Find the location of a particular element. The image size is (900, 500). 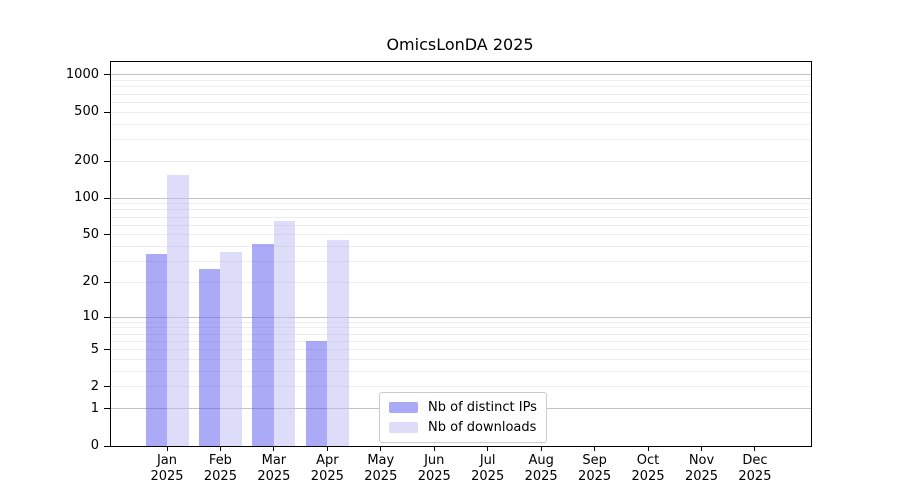

x-tick-may is located at coordinates (381, 448).